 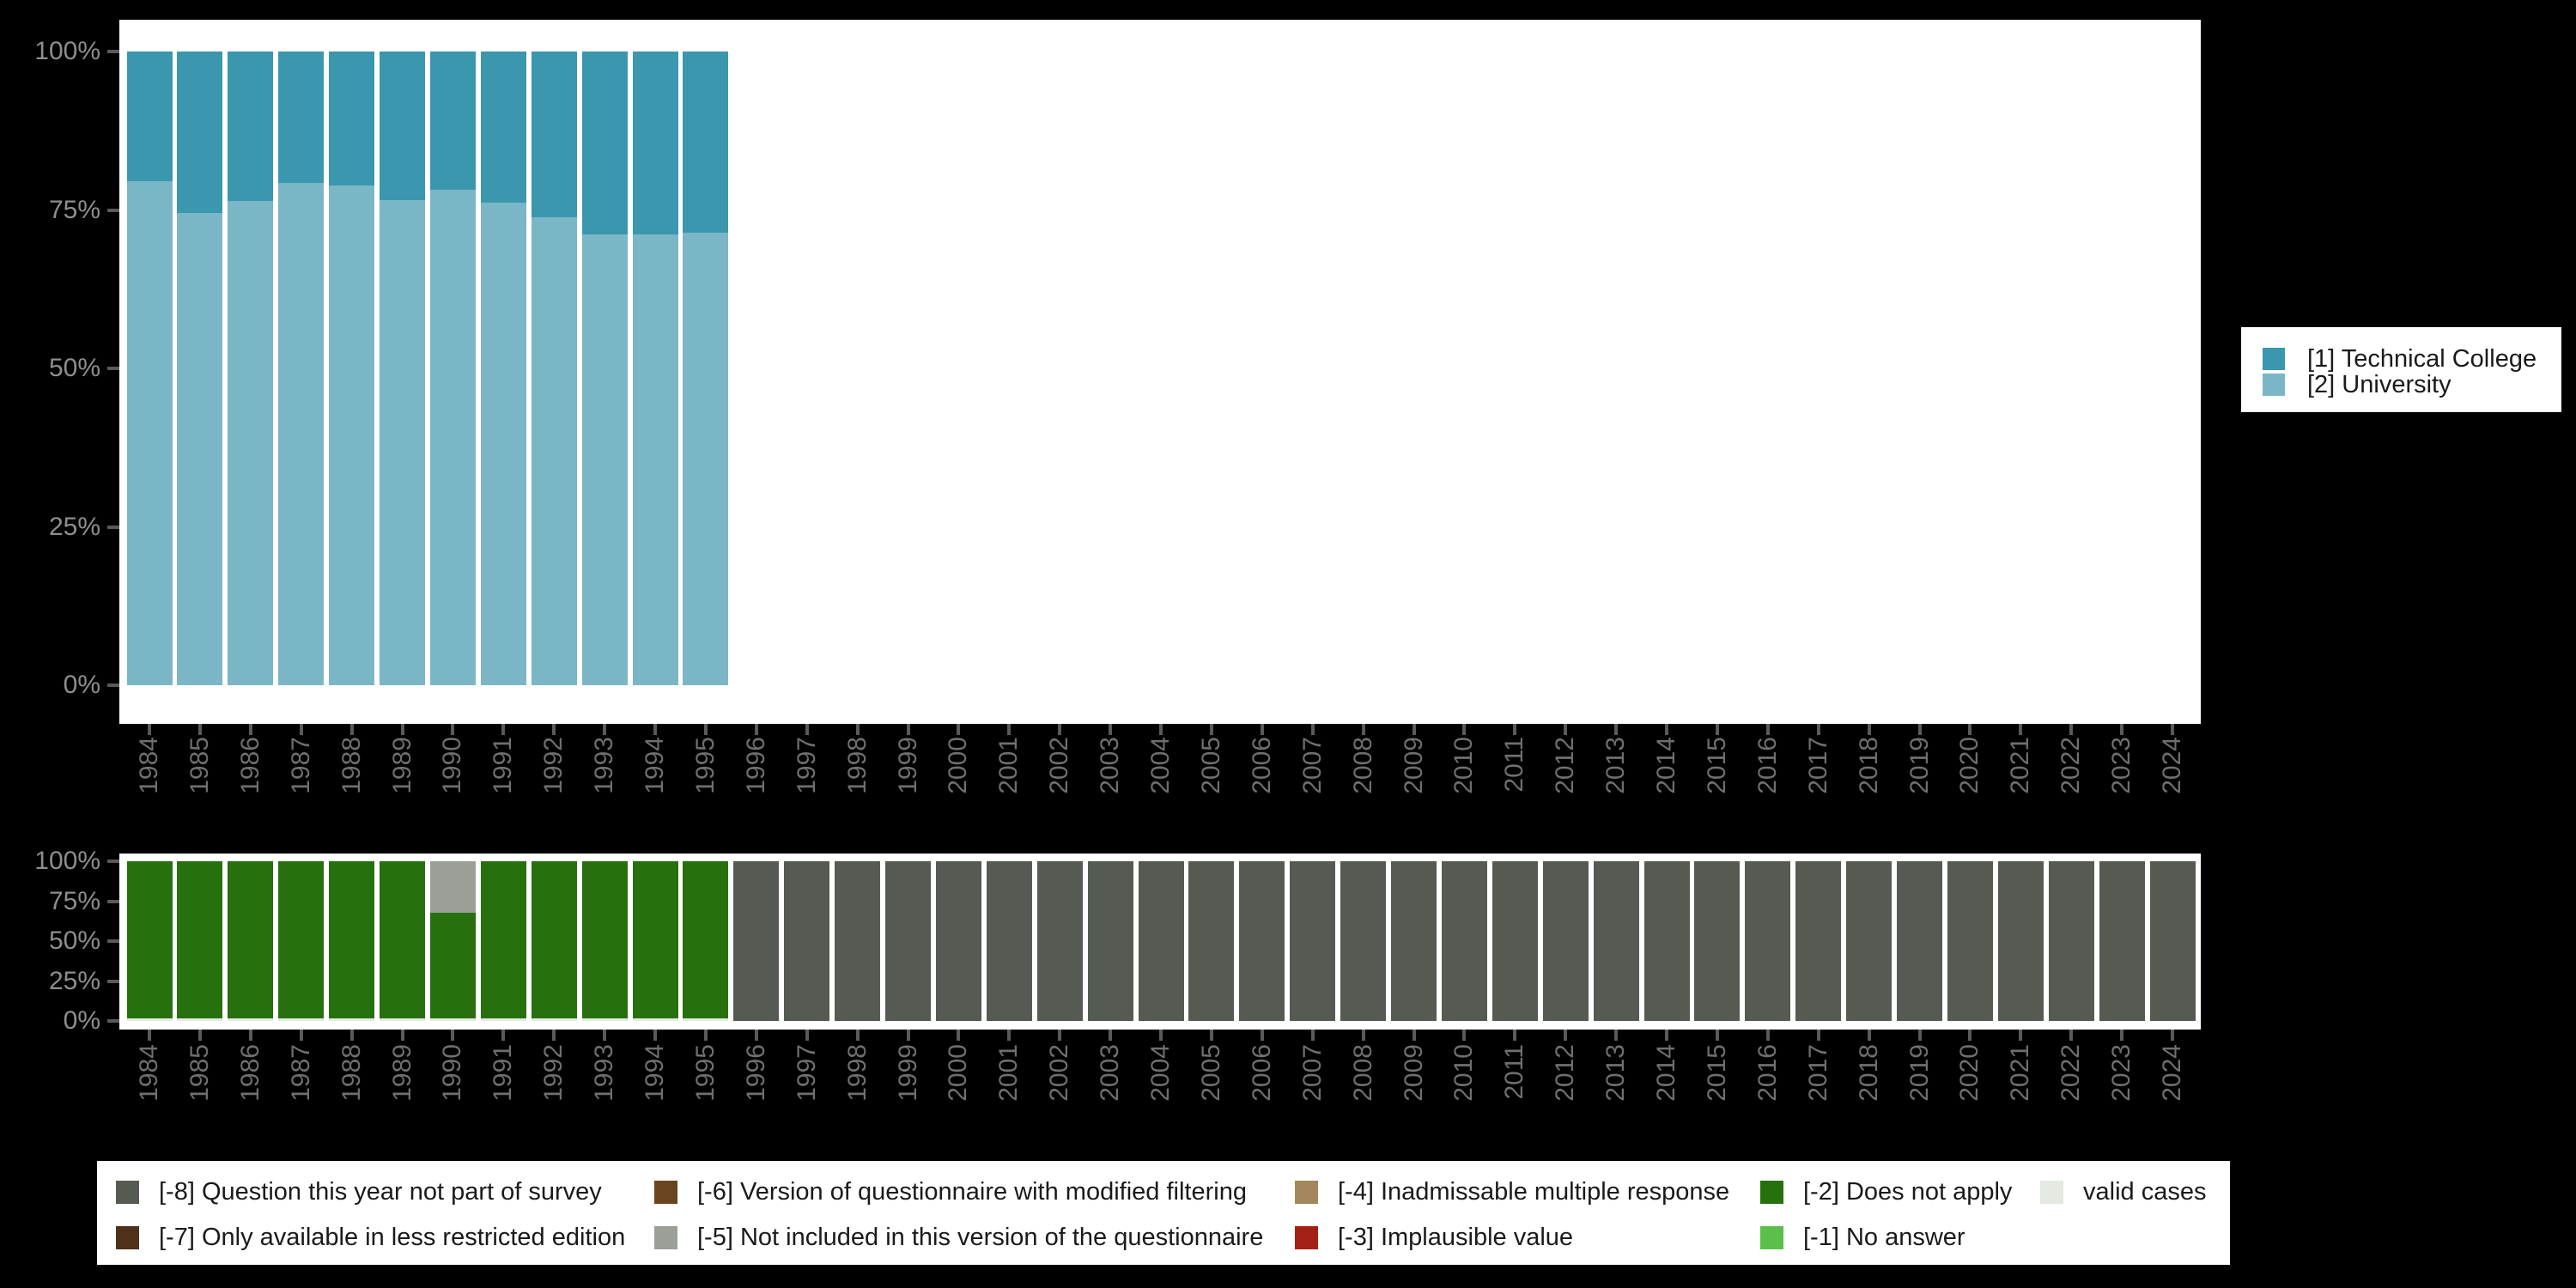 What do you see at coordinates (2172, 1073) in the screenshot?
I see `x-tick-label: 2024` at bounding box center [2172, 1073].